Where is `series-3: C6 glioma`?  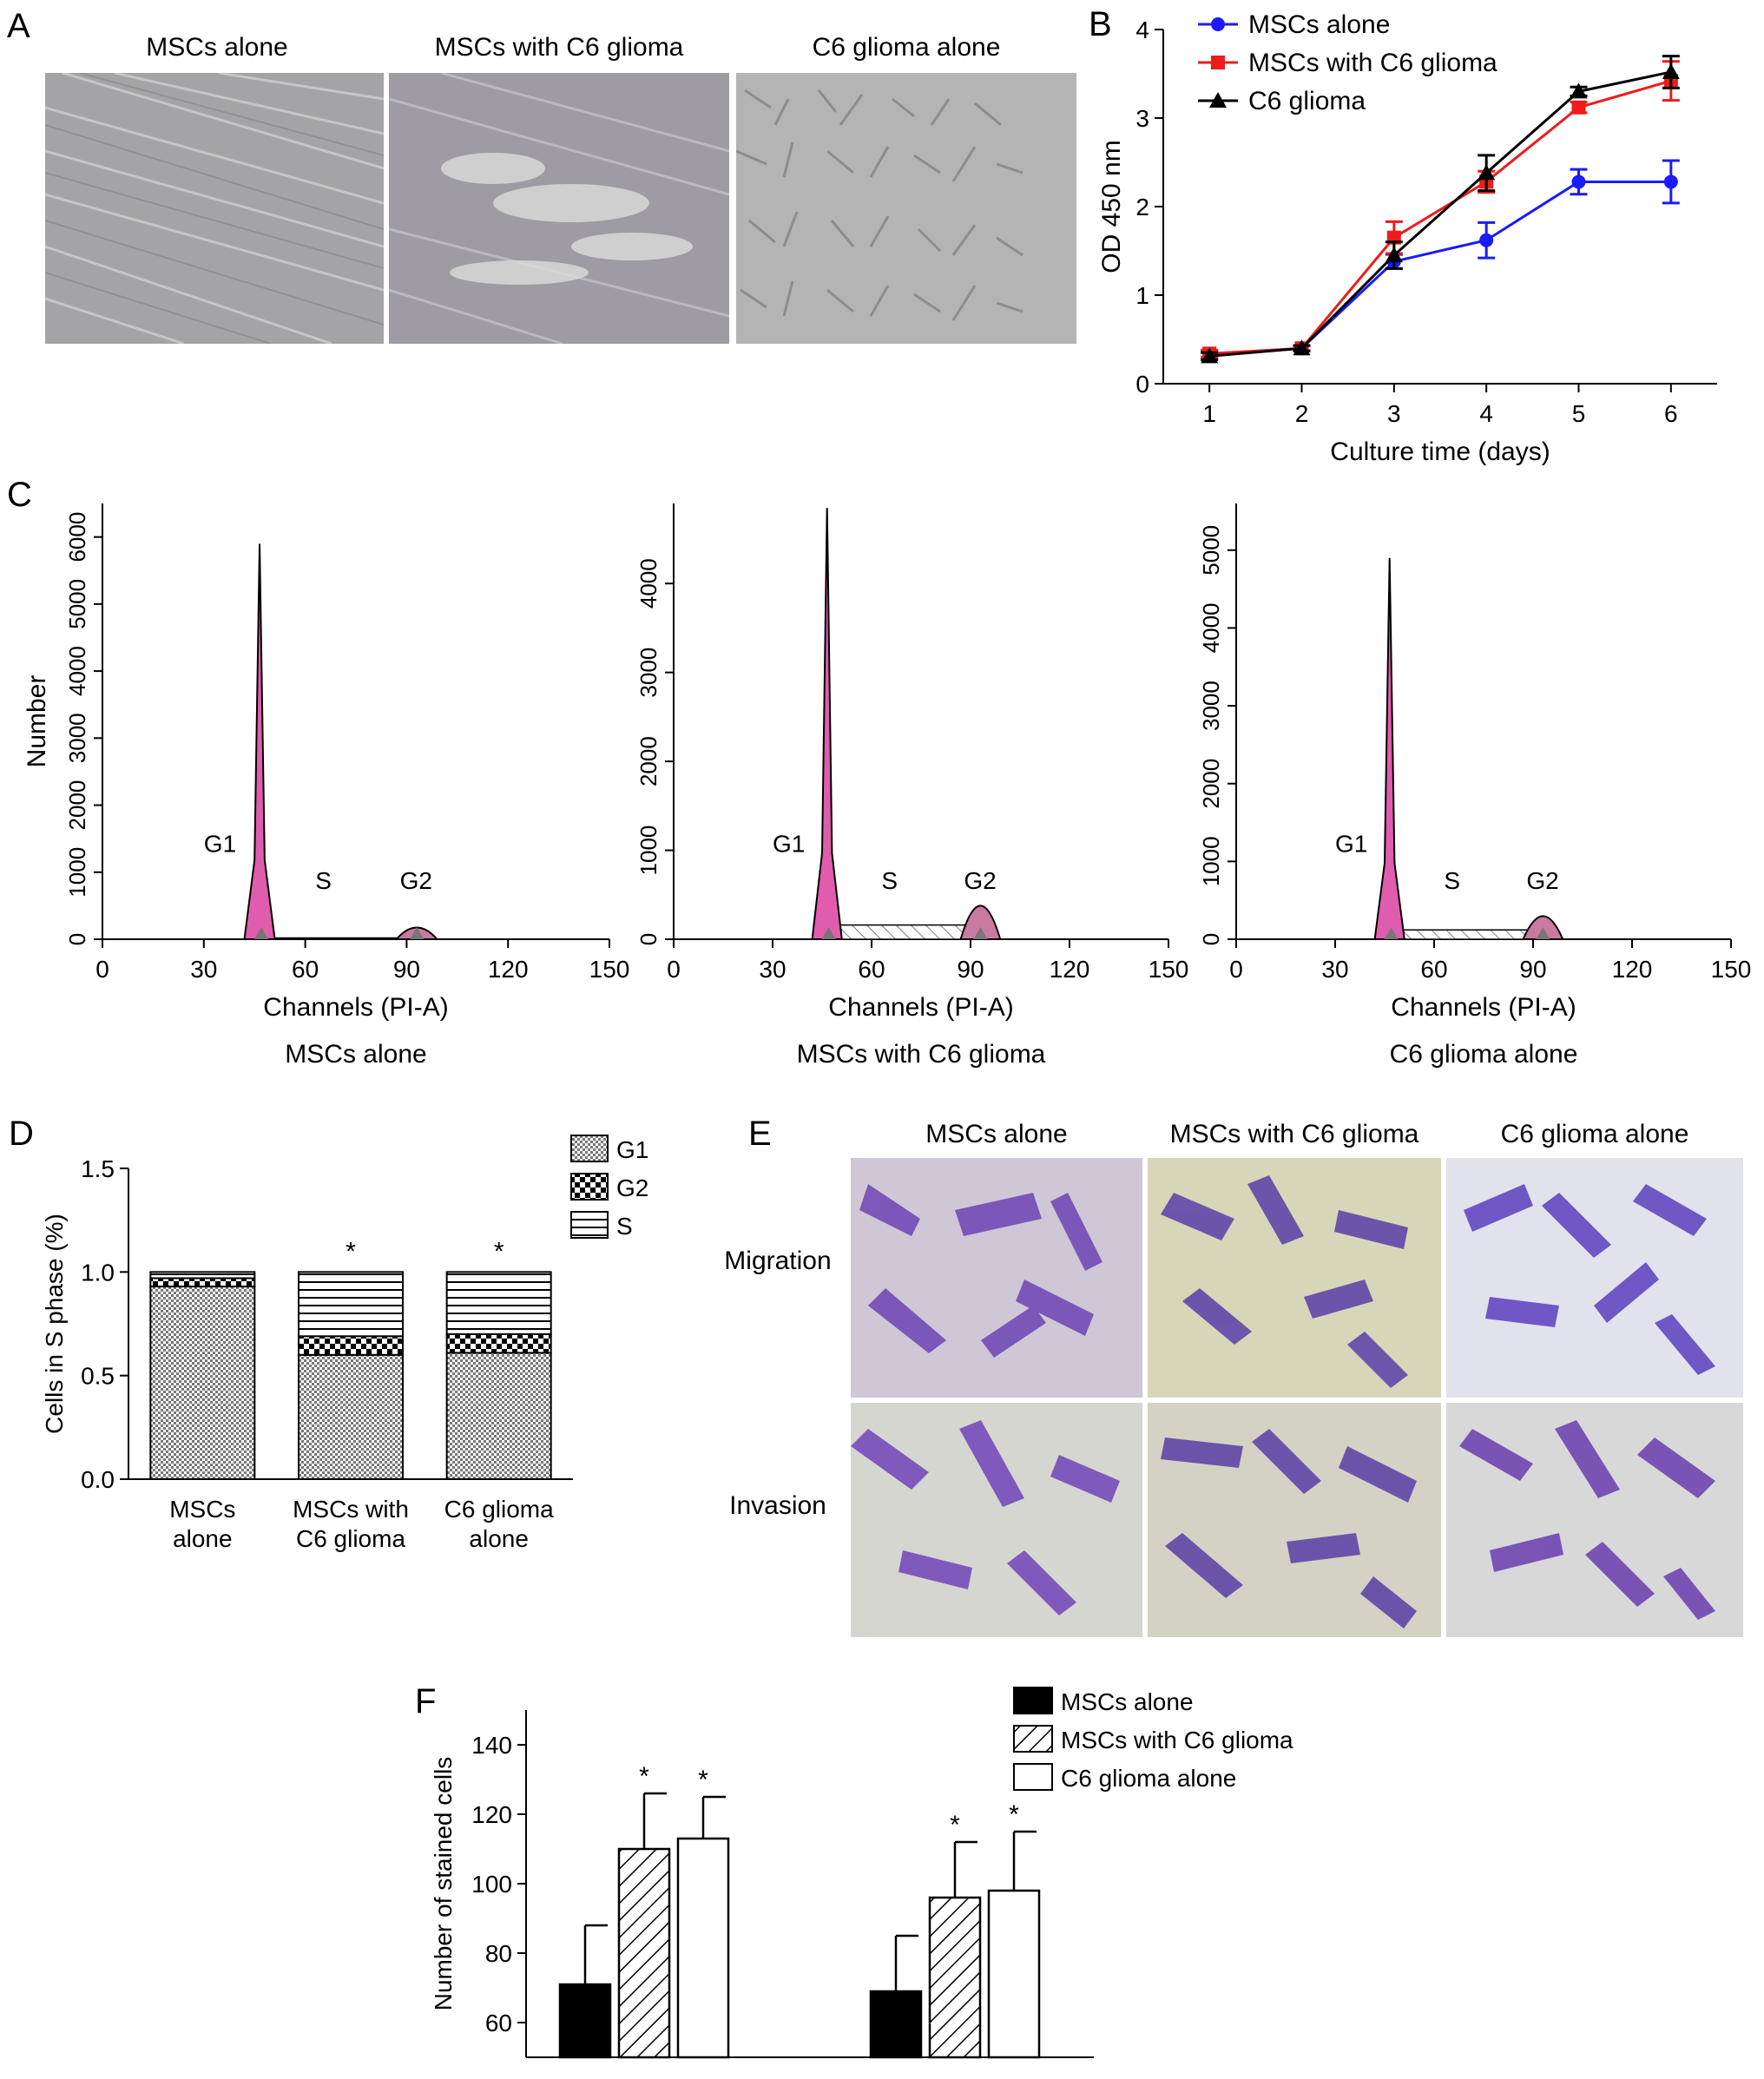 series-3: C6 glioma is located at coordinates (1439, 209).